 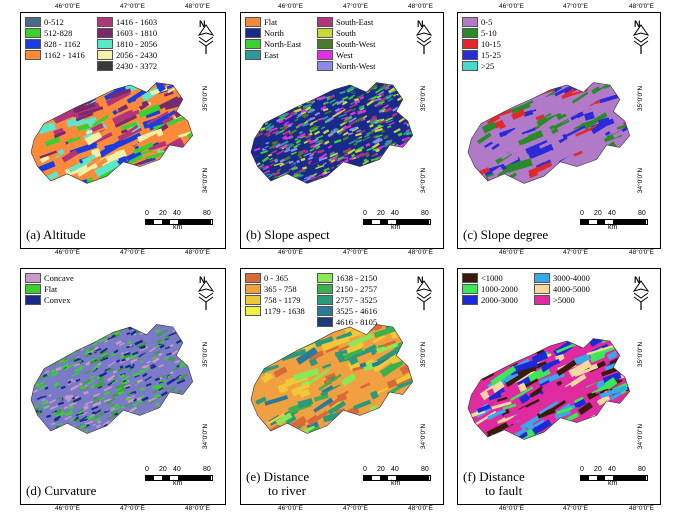 I want to click on legend-item: West, so click(x=353, y=54).